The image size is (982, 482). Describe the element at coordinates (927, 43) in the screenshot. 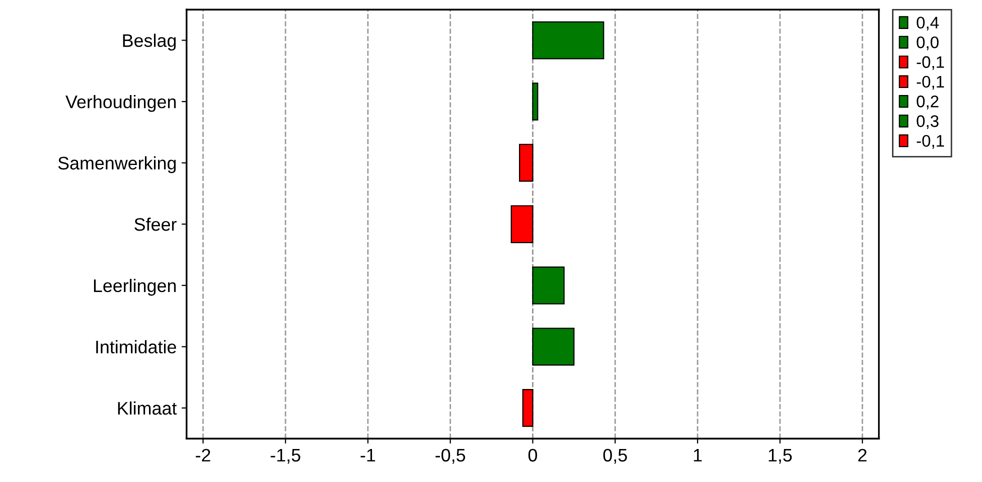

I see `legend-label: 0,0` at that location.